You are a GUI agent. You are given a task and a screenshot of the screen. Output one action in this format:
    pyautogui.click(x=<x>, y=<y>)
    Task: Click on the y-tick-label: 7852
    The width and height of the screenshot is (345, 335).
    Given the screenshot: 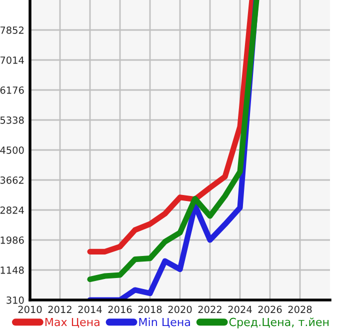 What is the action you would take?
    pyautogui.click(x=12, y=30)
    